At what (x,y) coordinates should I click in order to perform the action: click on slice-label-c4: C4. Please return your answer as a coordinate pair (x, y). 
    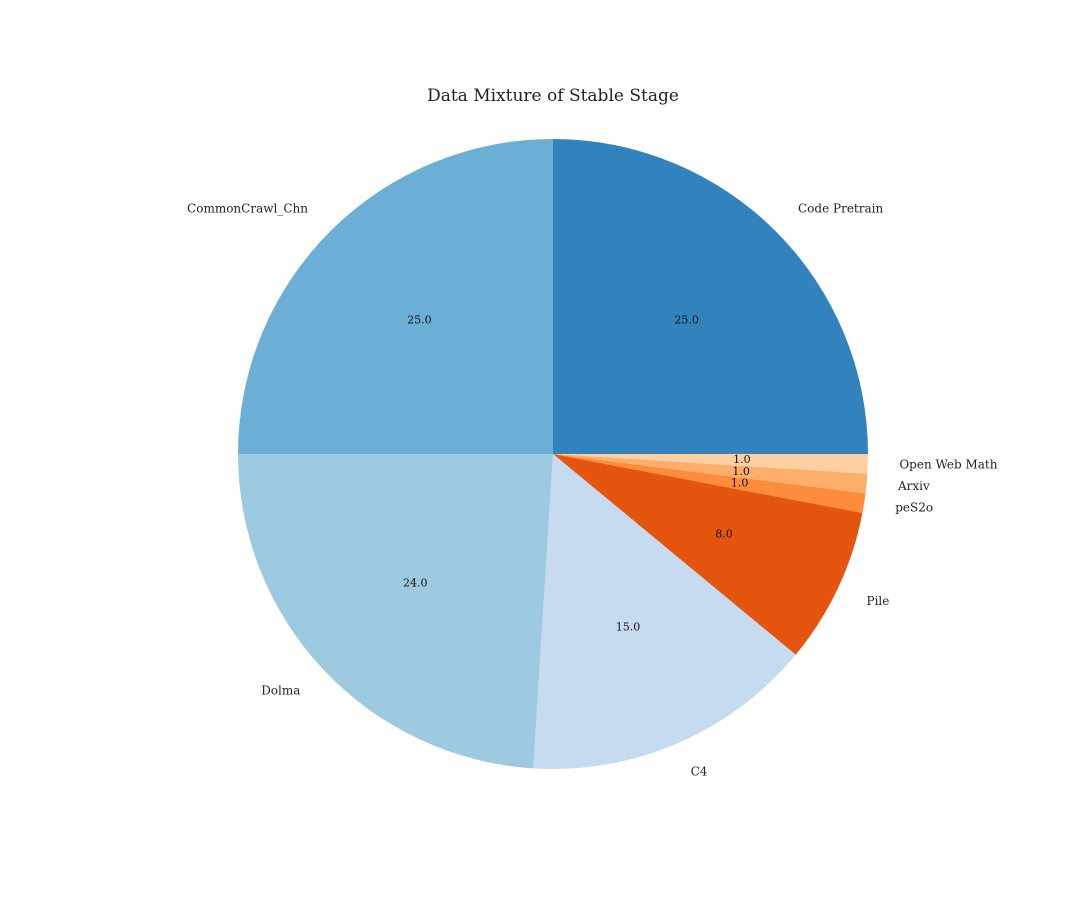
    Looking at the image, I should click on (699, 772).